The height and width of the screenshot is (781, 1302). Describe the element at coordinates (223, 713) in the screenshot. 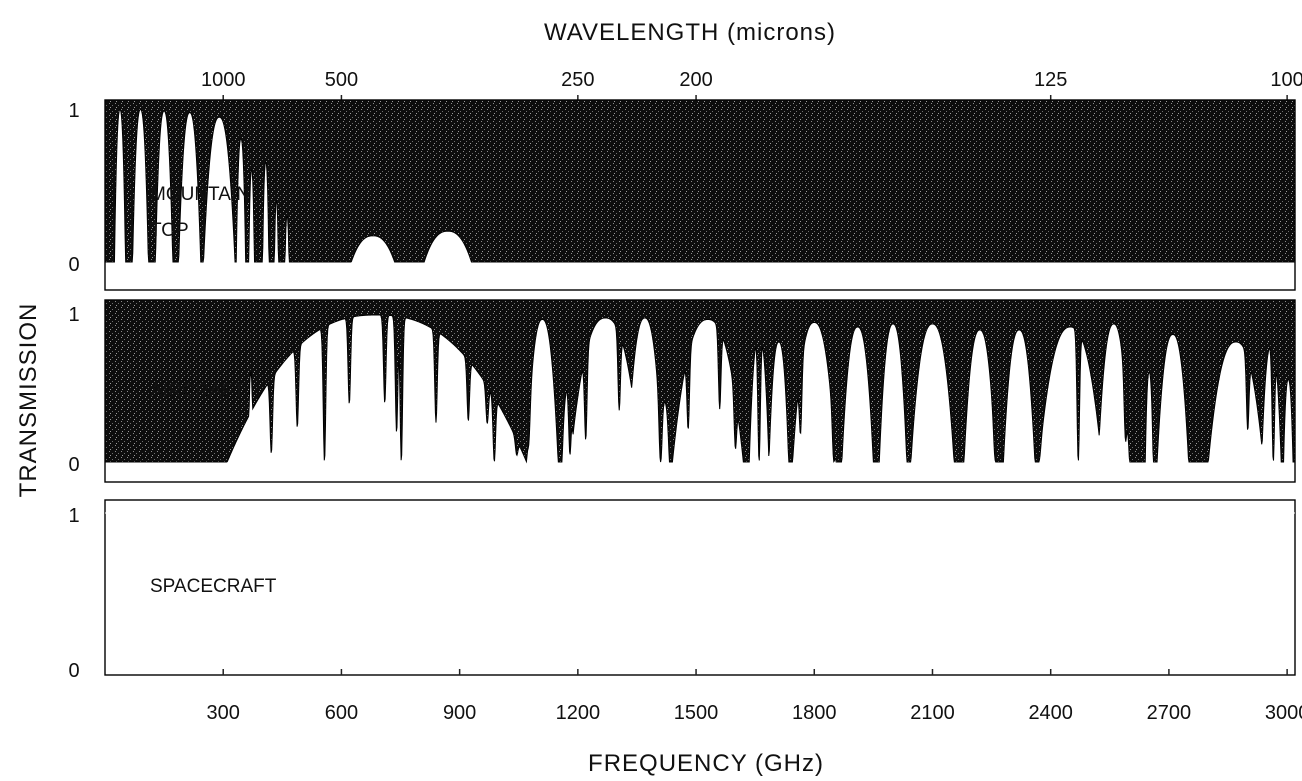

I see `x-tick-label: 300` at that location.